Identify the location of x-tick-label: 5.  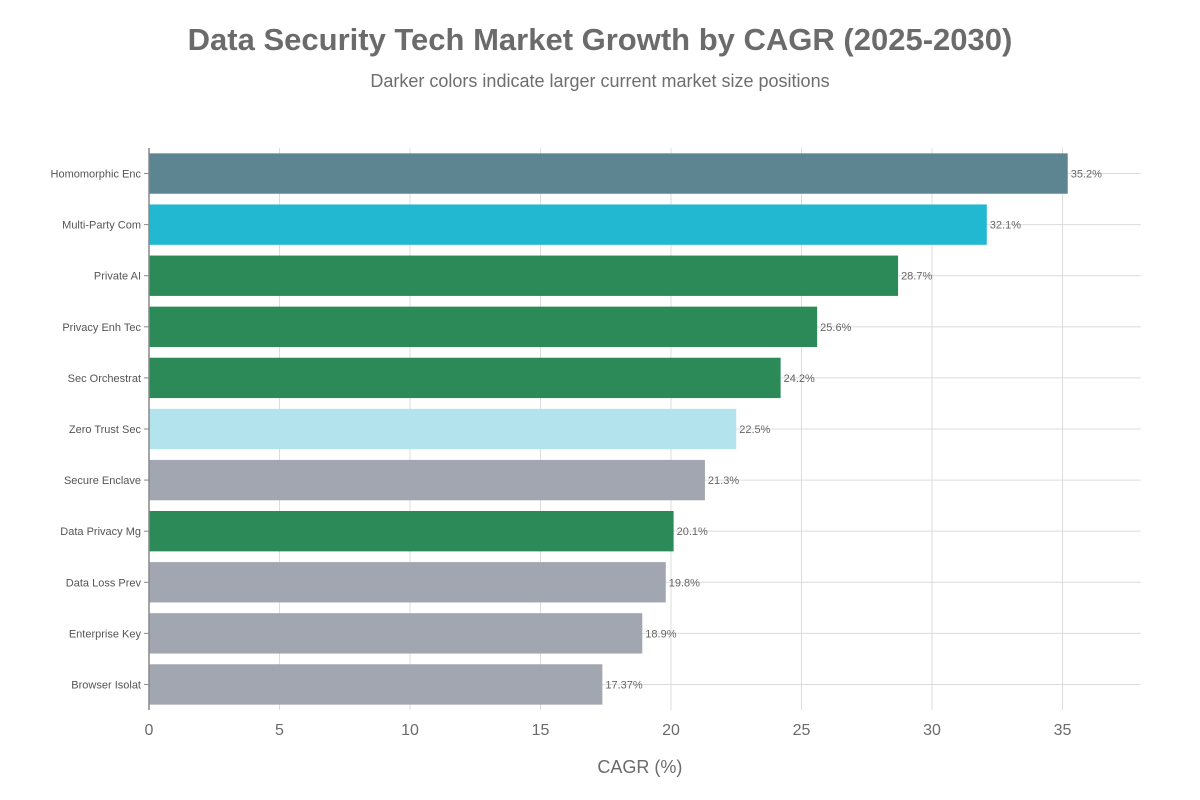
(279, 730).